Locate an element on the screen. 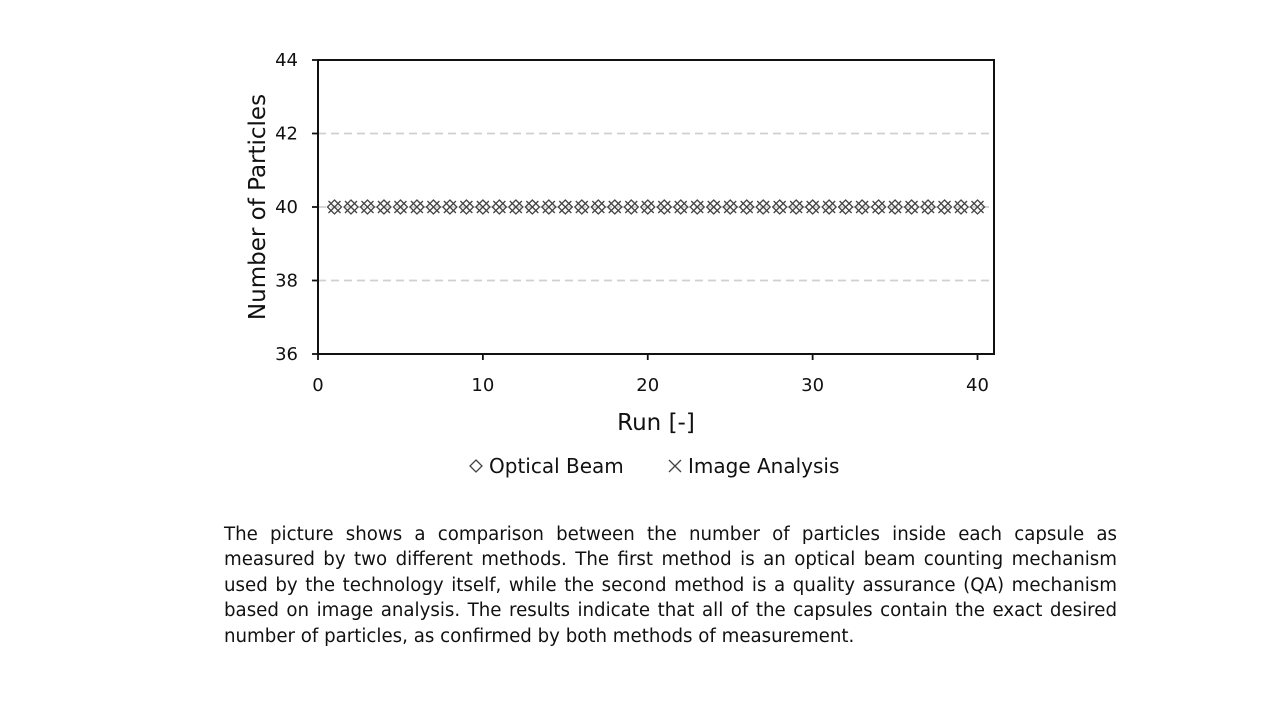  x-marker-icon is located at coordinates (675, 466).